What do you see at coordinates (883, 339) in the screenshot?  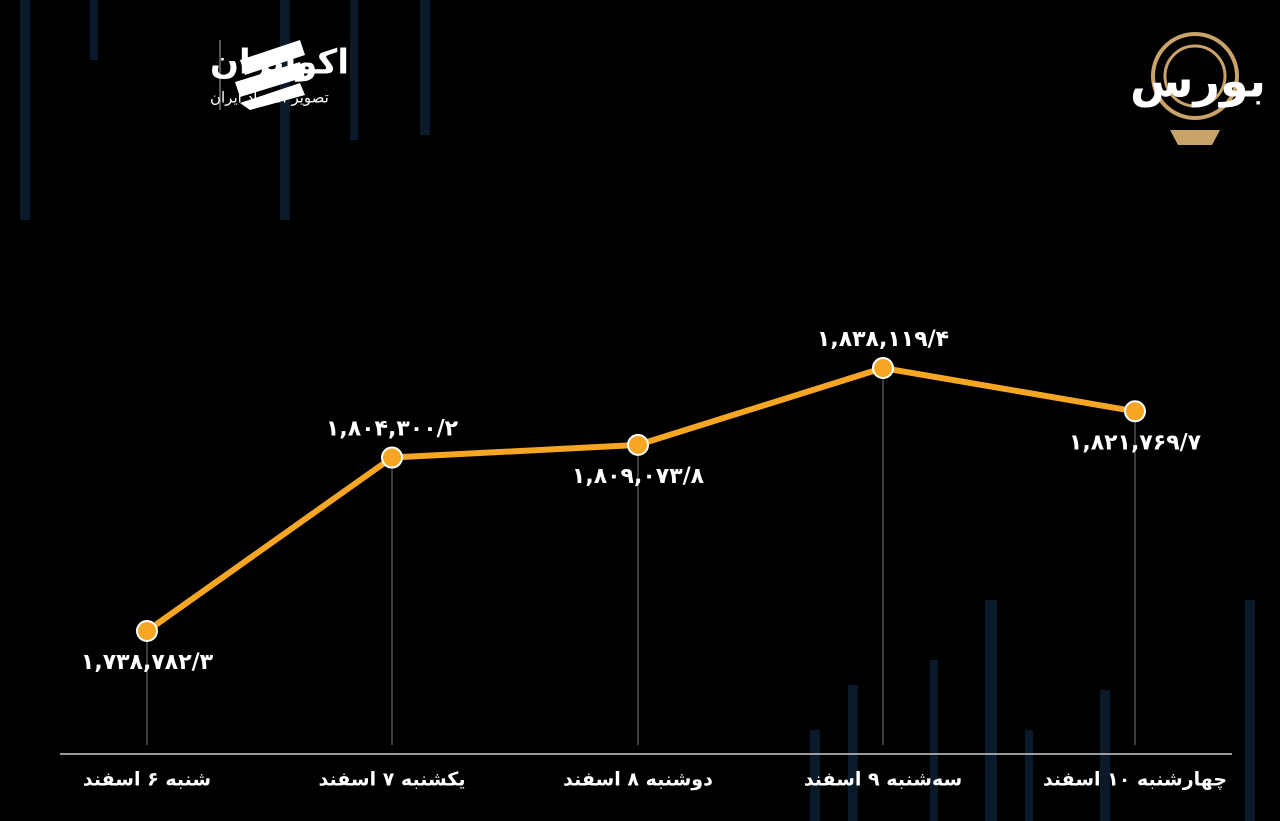 I see `value-label: ۱,۸۳۸,۱۱۹/۴` at bounding box center [883, 339].